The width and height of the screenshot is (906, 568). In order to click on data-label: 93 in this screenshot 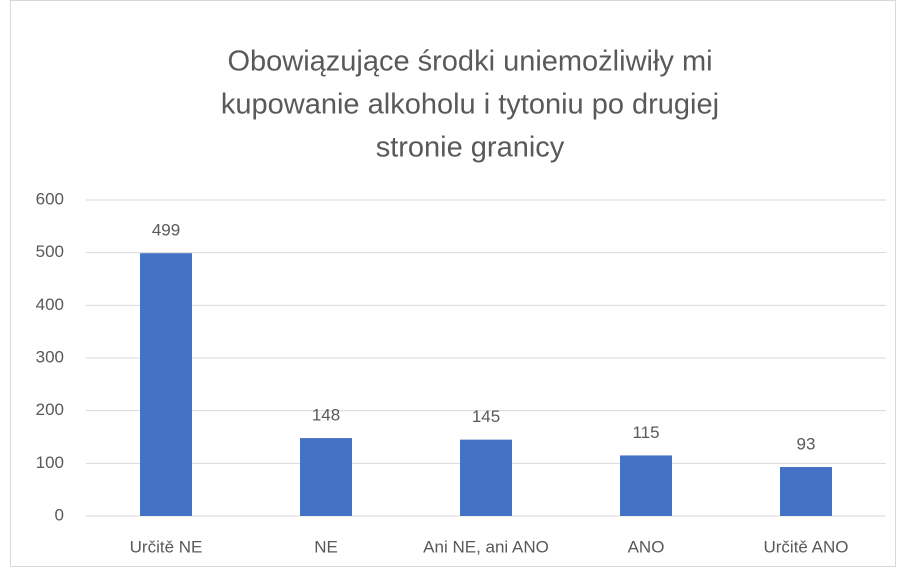, I will do `click(806, 444)`.